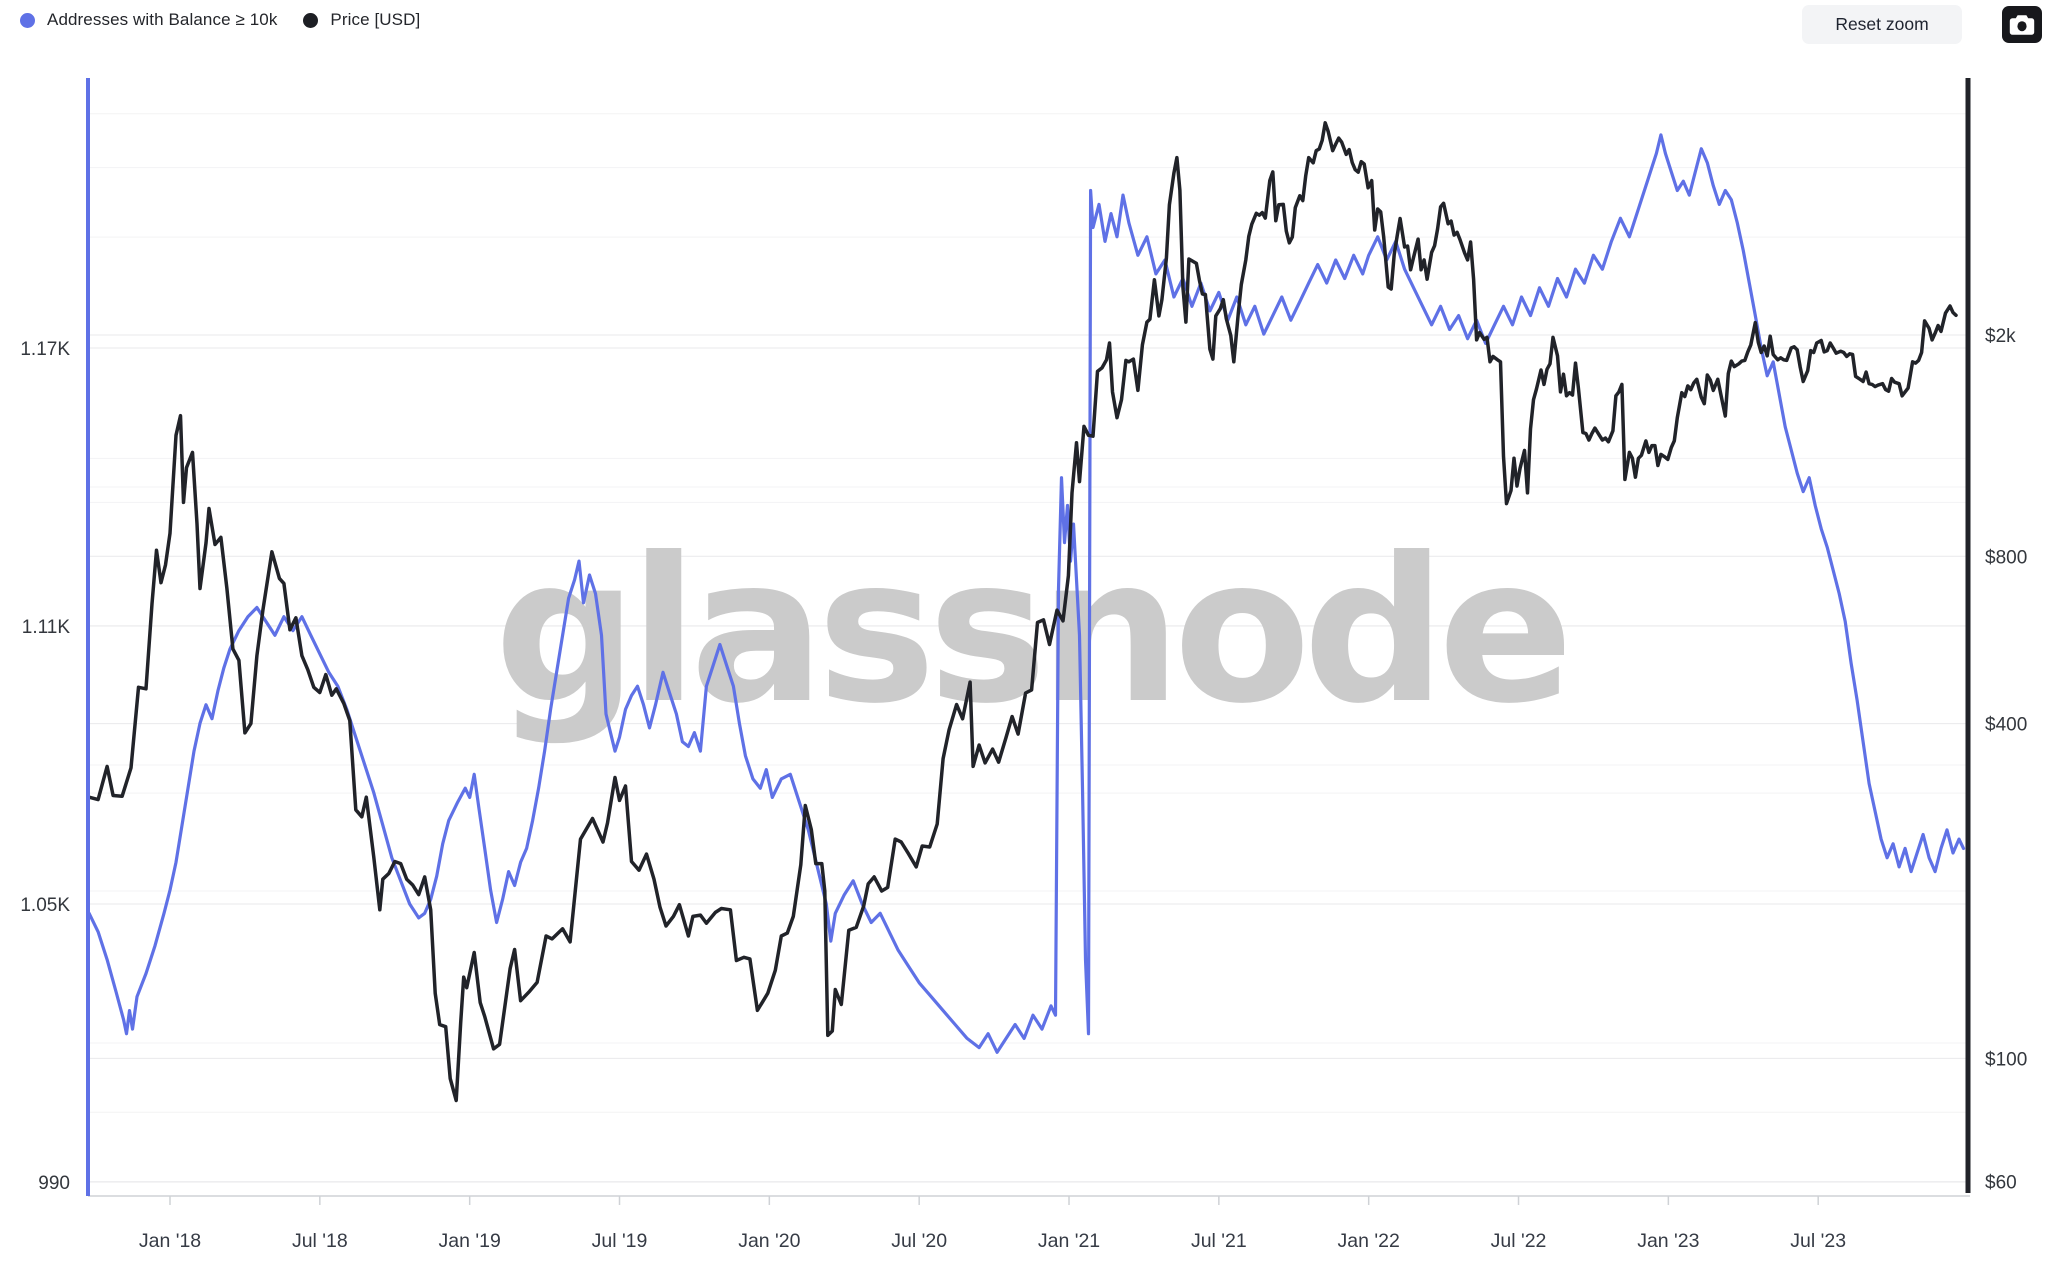  I want to click on x-axis-label: Jan '20, so click(769, 1241).